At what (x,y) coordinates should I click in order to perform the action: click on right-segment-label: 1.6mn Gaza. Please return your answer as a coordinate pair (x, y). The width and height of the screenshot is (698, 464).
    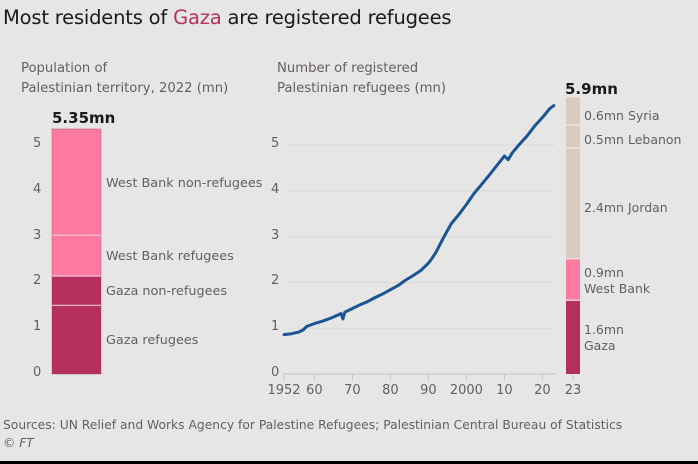
    Looking at the image, I should click on (604, 338).